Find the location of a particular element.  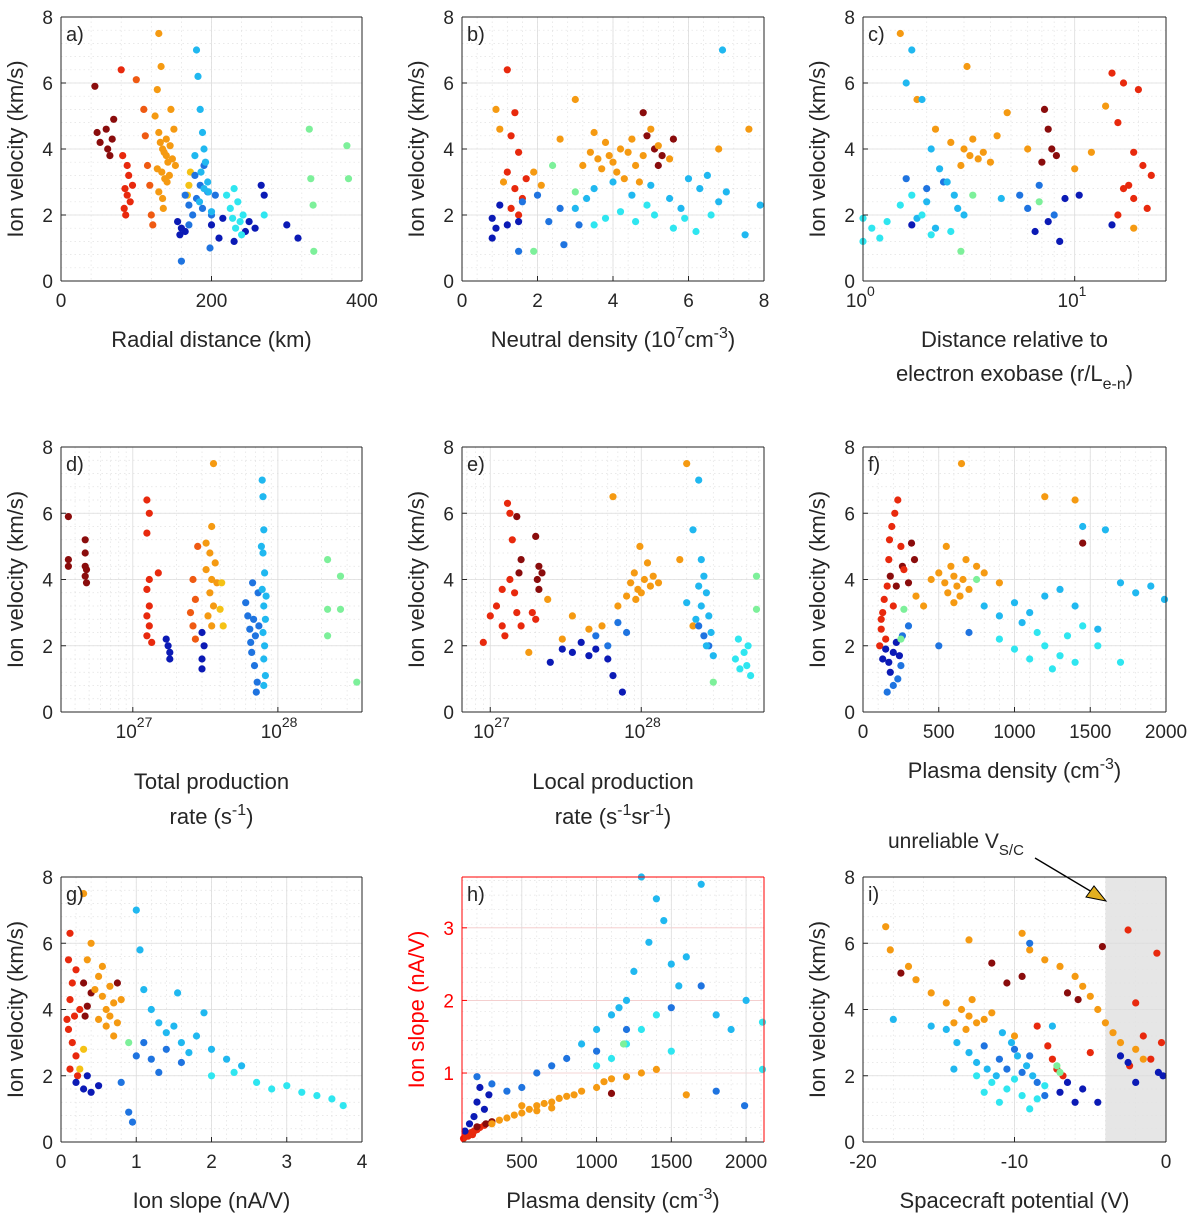

x-tick-label: 1 is located at coordinates (136, 1162).